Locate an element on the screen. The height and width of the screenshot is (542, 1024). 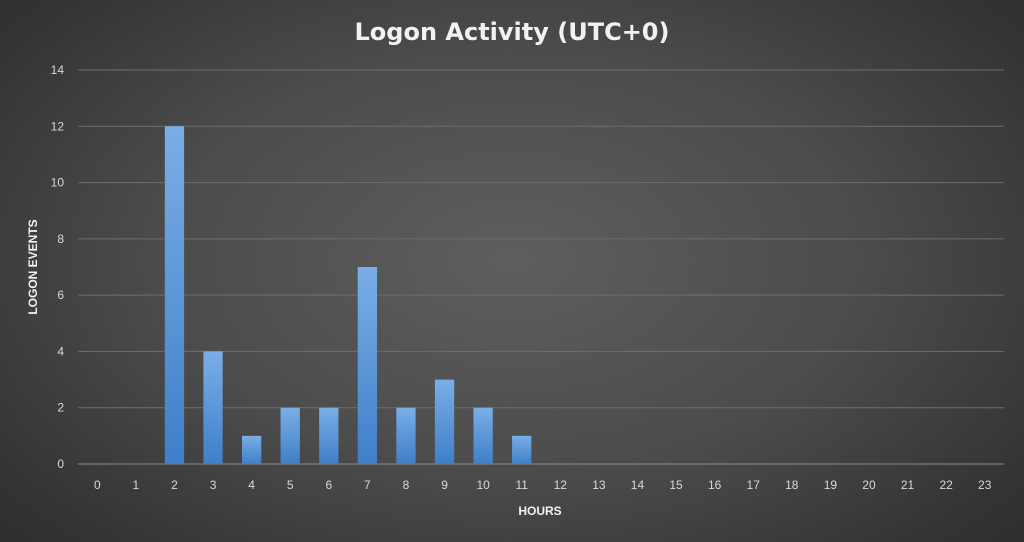
x-tick-label: 23 is located at coordinates (985, 485).